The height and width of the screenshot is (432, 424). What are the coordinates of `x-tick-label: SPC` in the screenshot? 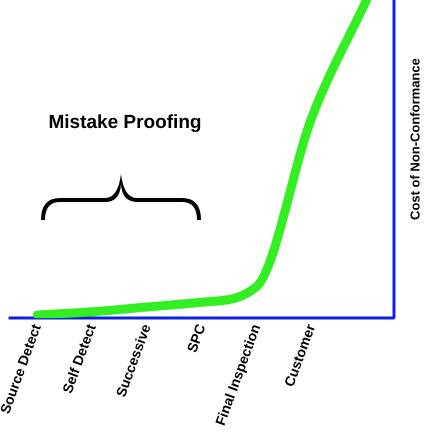 It's located at (196, 338).